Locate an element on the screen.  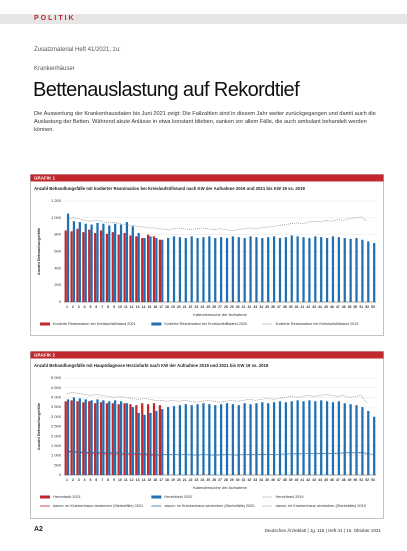
x-tick-label: 33 is located at coordinates (255, 480).